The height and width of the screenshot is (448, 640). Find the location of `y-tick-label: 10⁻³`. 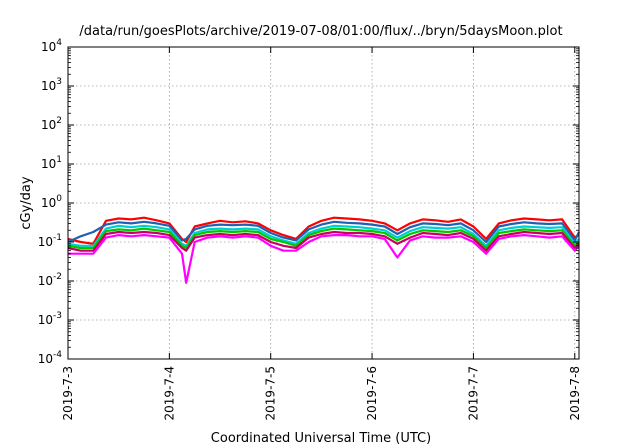

y-tick-label: 10⁻³ is located at coordinates (50, 319).